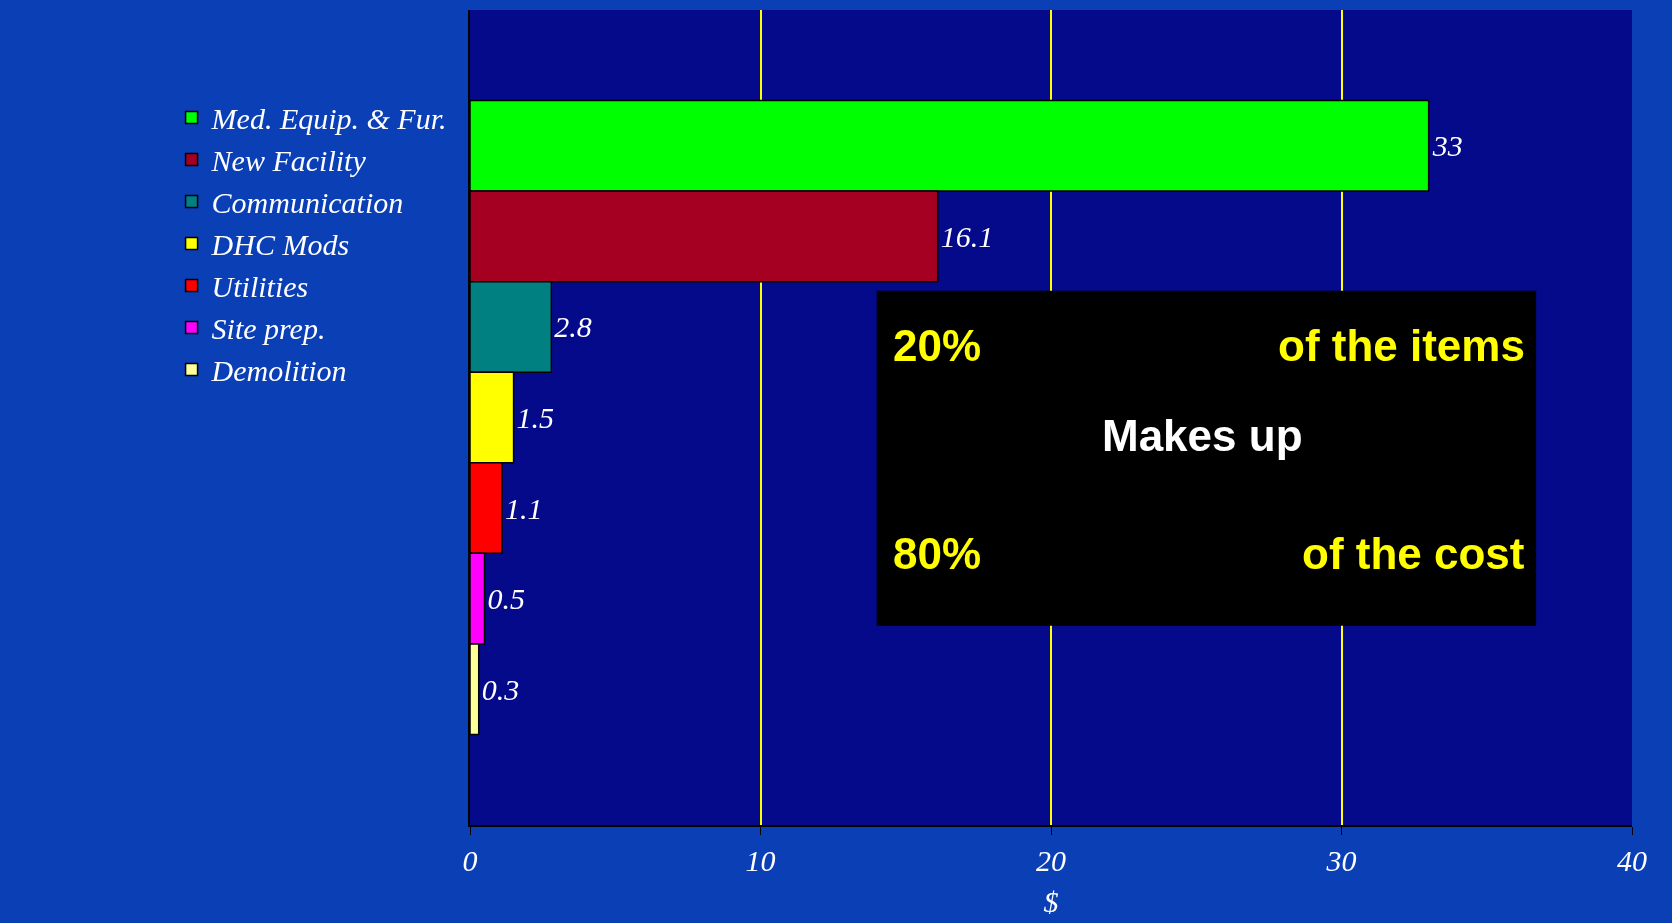 This screenshot has height=923, width=1672. I want to click on annotation: Makes up, so click(1202, 435).